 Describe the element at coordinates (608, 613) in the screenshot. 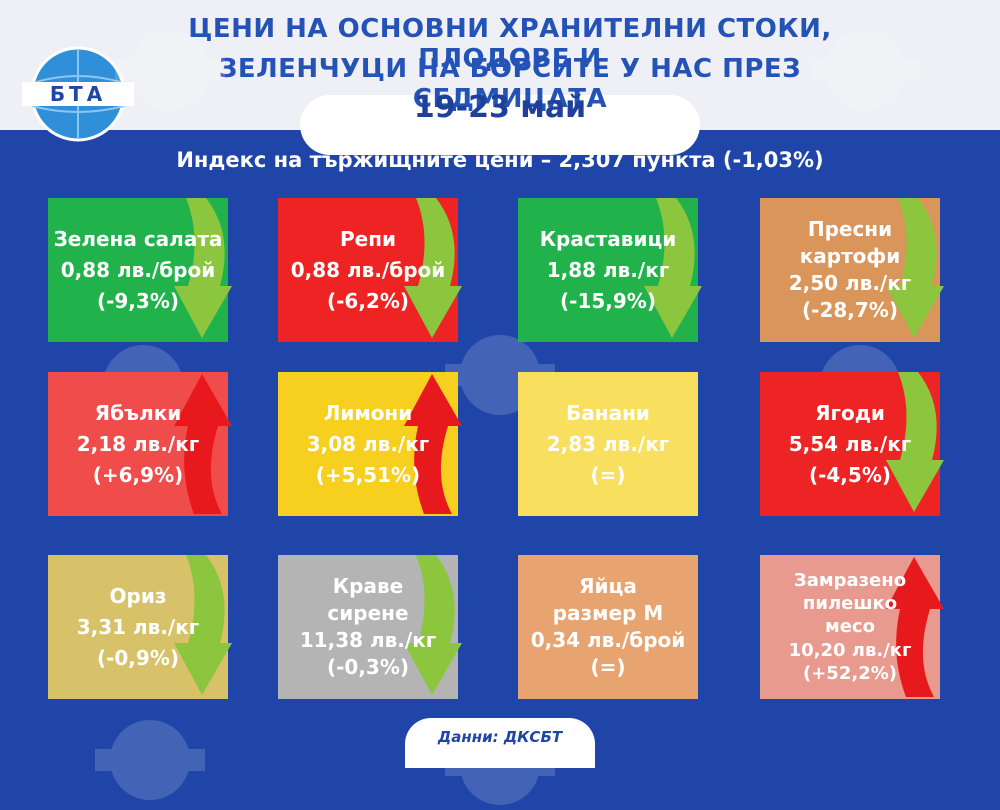

I see `product-detail: размер М` at that location.